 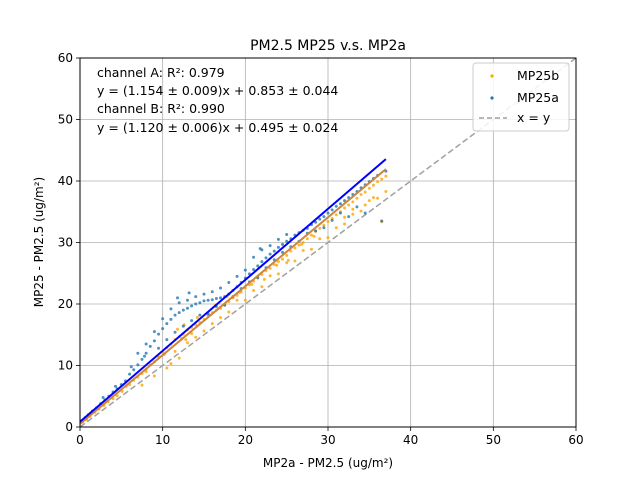 I want to click on y-axis-label: MP25 - PM2.5 (ug/m²), so click(x=39, y=242).